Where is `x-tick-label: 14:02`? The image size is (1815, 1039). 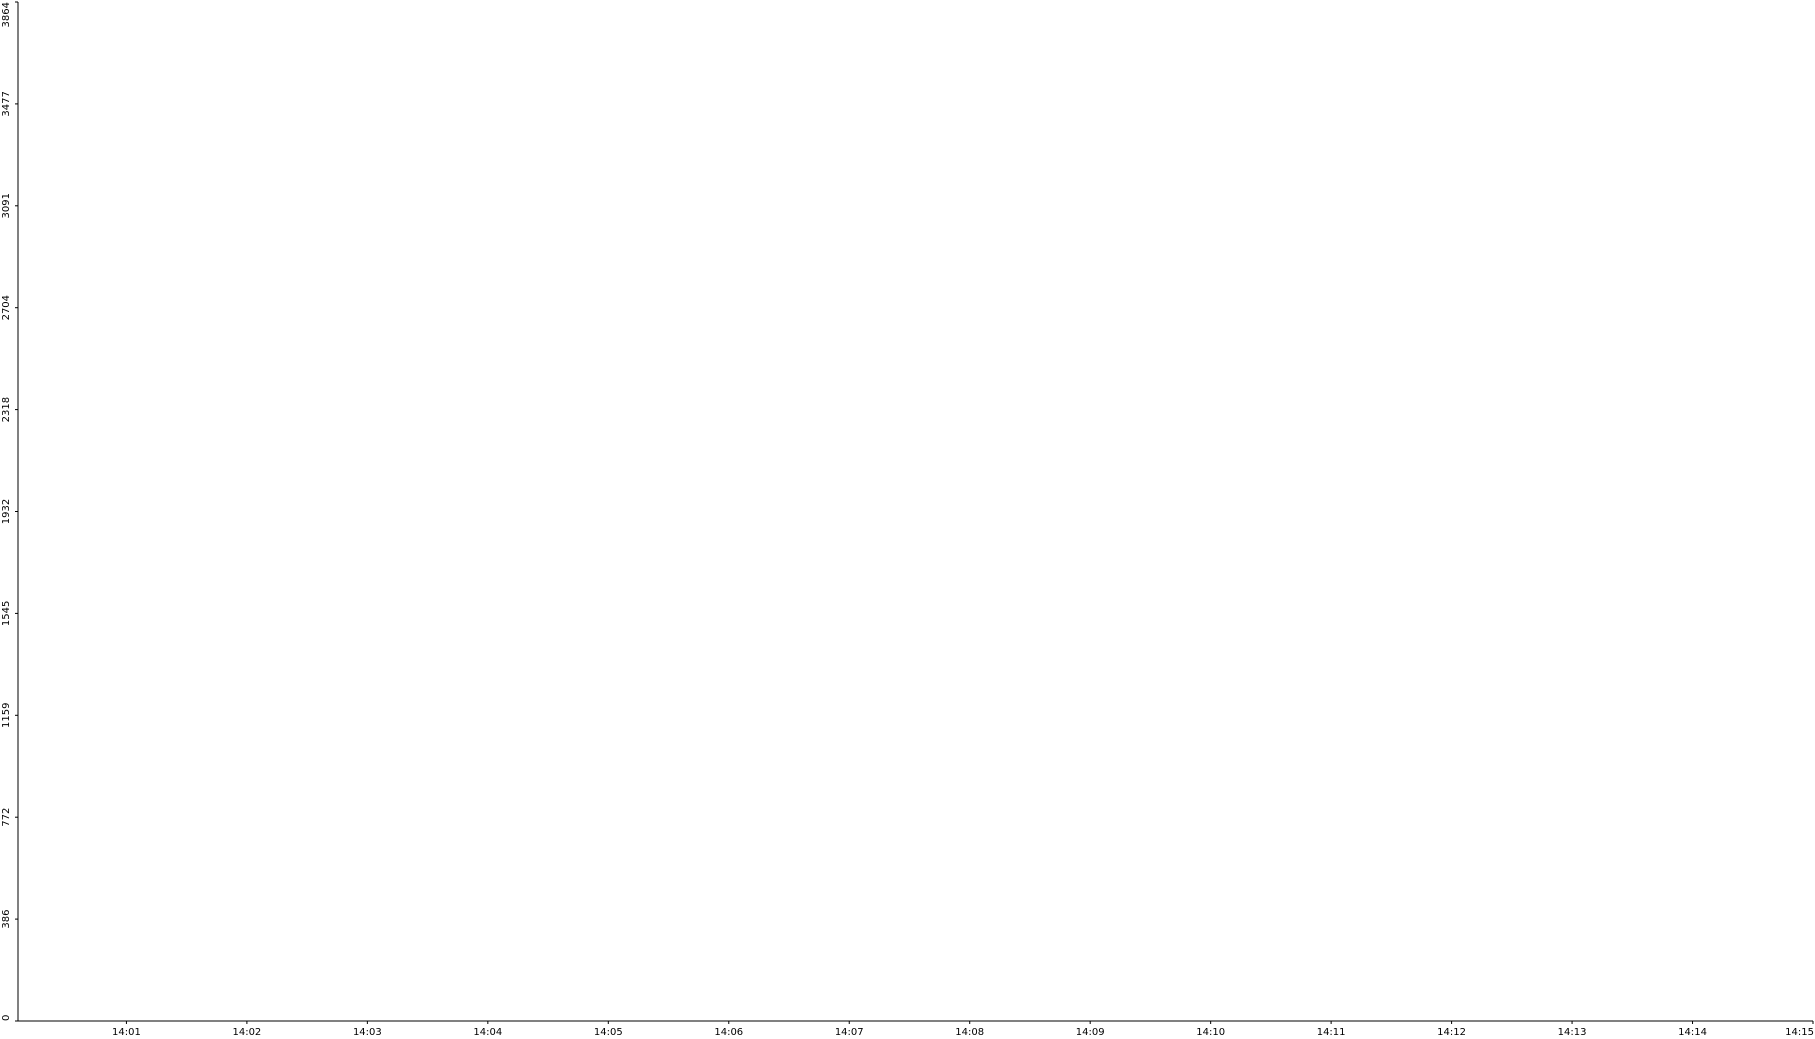 x-tick-label: 14:02 is located at coordinates (246, 1032).